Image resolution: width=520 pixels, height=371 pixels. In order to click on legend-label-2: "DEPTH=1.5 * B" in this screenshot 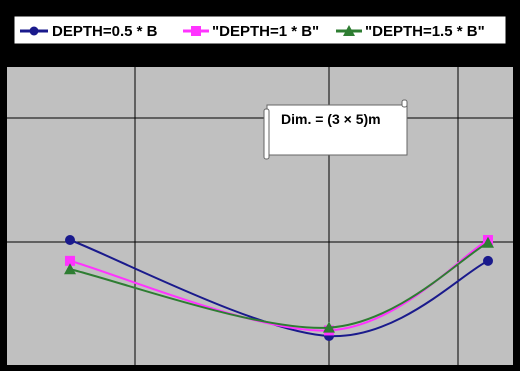, I will do `click(425, 31)`.